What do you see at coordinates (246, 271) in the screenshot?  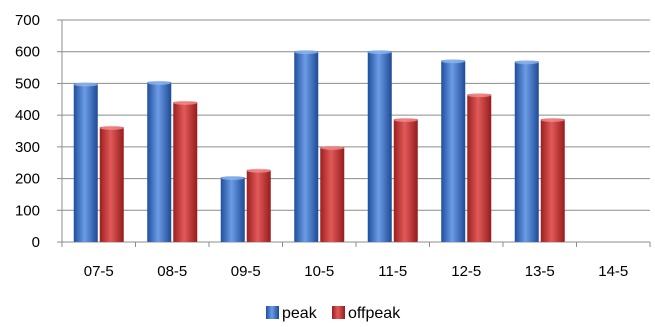 I see `x-tick-label: 09-5` at bounding box center [246, 271].